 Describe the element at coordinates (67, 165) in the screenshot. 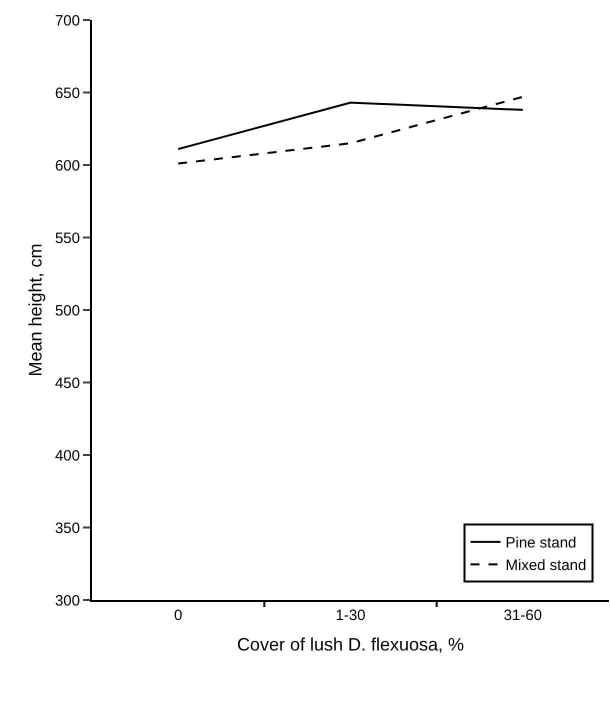

I see `y-tick-label: 600` at that location.